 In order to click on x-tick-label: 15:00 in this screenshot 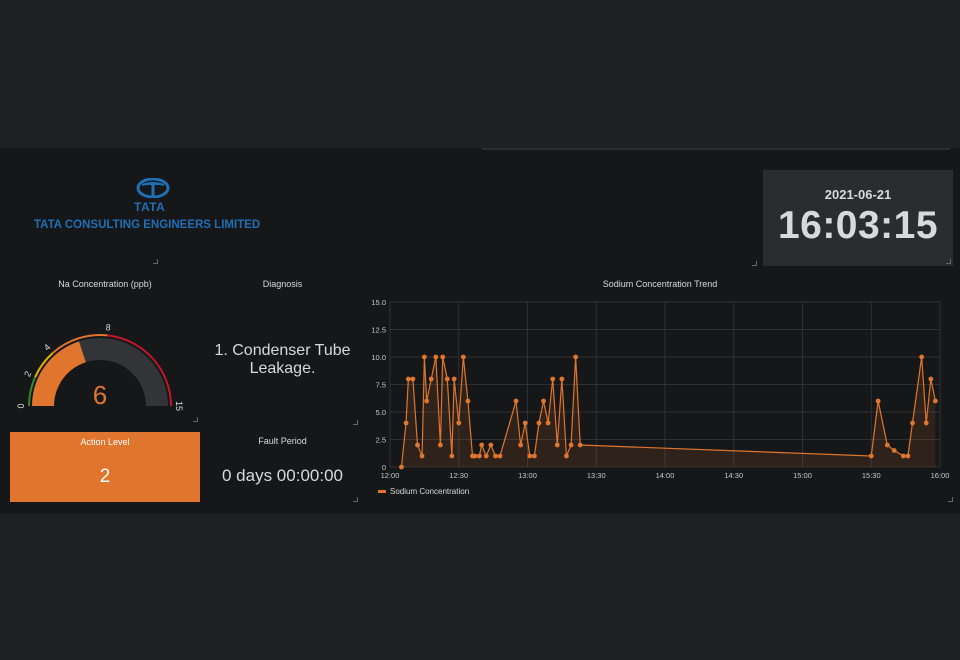, I will do `click(802, 475)`.